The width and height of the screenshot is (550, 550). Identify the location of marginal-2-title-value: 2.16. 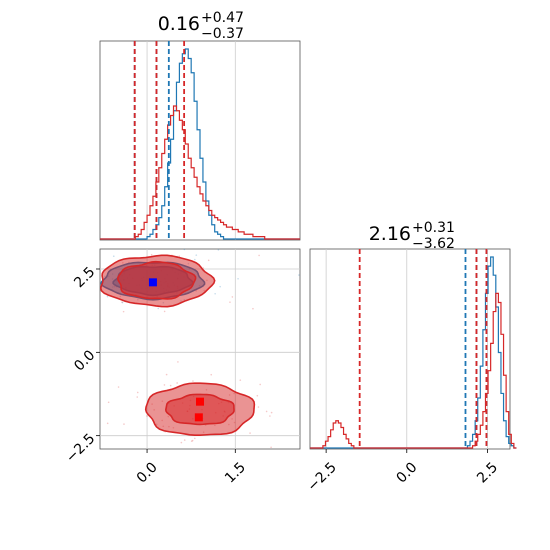
(390, 234).